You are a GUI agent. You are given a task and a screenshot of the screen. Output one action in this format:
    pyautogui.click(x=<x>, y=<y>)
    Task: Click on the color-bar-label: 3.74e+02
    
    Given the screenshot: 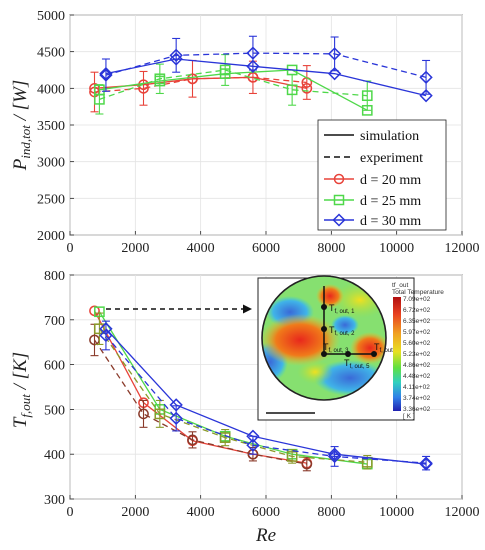 What is the action you would take?
    pyautogui.click(x=417, y=398)
    